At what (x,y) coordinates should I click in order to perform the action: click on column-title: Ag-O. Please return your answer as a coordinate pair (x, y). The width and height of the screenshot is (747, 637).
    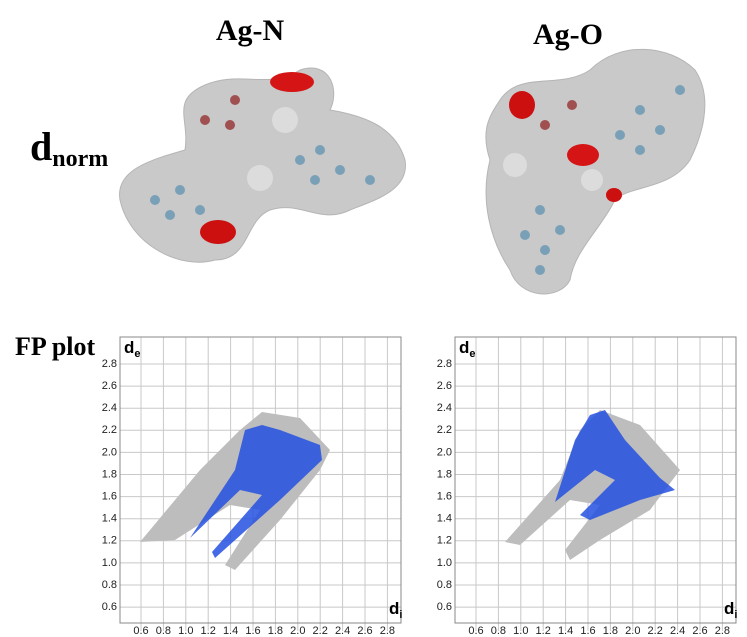
    Looking at the image, I should click on (568, 34).